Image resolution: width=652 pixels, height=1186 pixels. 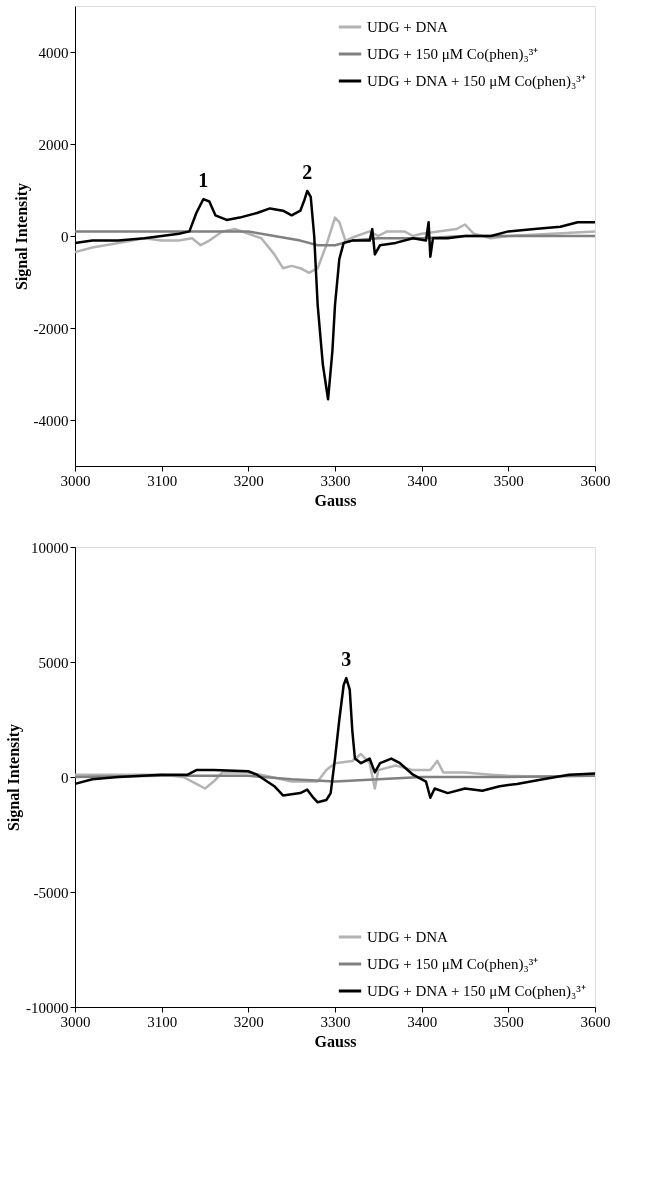 I want to click on y-tick-label: 2000, so click(x=53, y=144).